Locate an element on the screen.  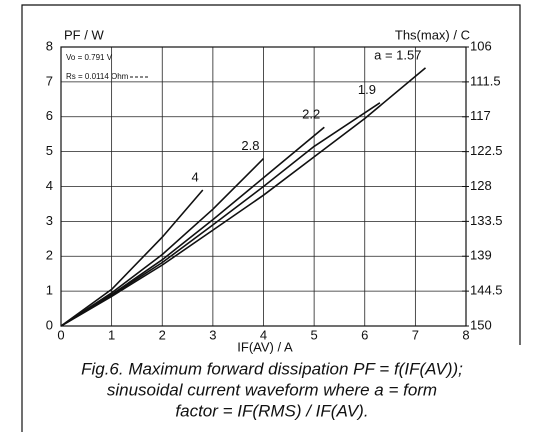
y2-tick-label: 111.5 is located at coordinates (485, 80).